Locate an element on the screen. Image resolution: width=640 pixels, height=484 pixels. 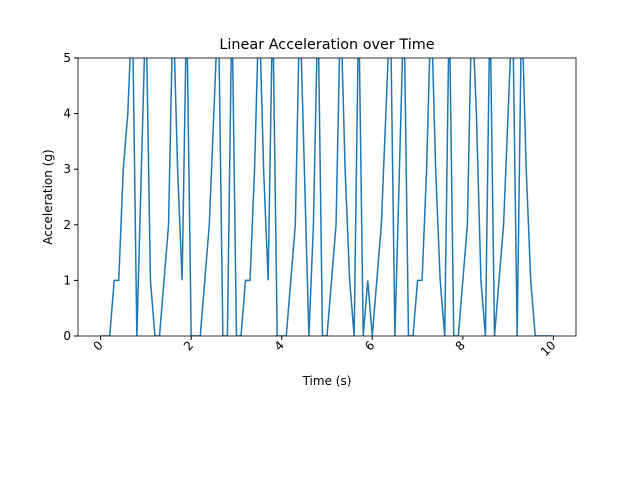
y-axis-label: Acceleration (g) is located at coordinates (48, 196).